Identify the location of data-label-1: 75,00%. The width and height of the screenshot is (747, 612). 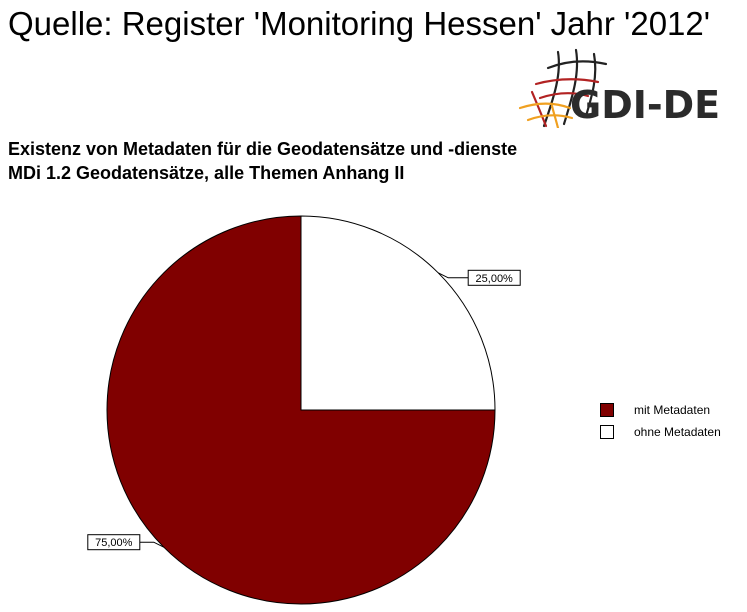
(114, 543).